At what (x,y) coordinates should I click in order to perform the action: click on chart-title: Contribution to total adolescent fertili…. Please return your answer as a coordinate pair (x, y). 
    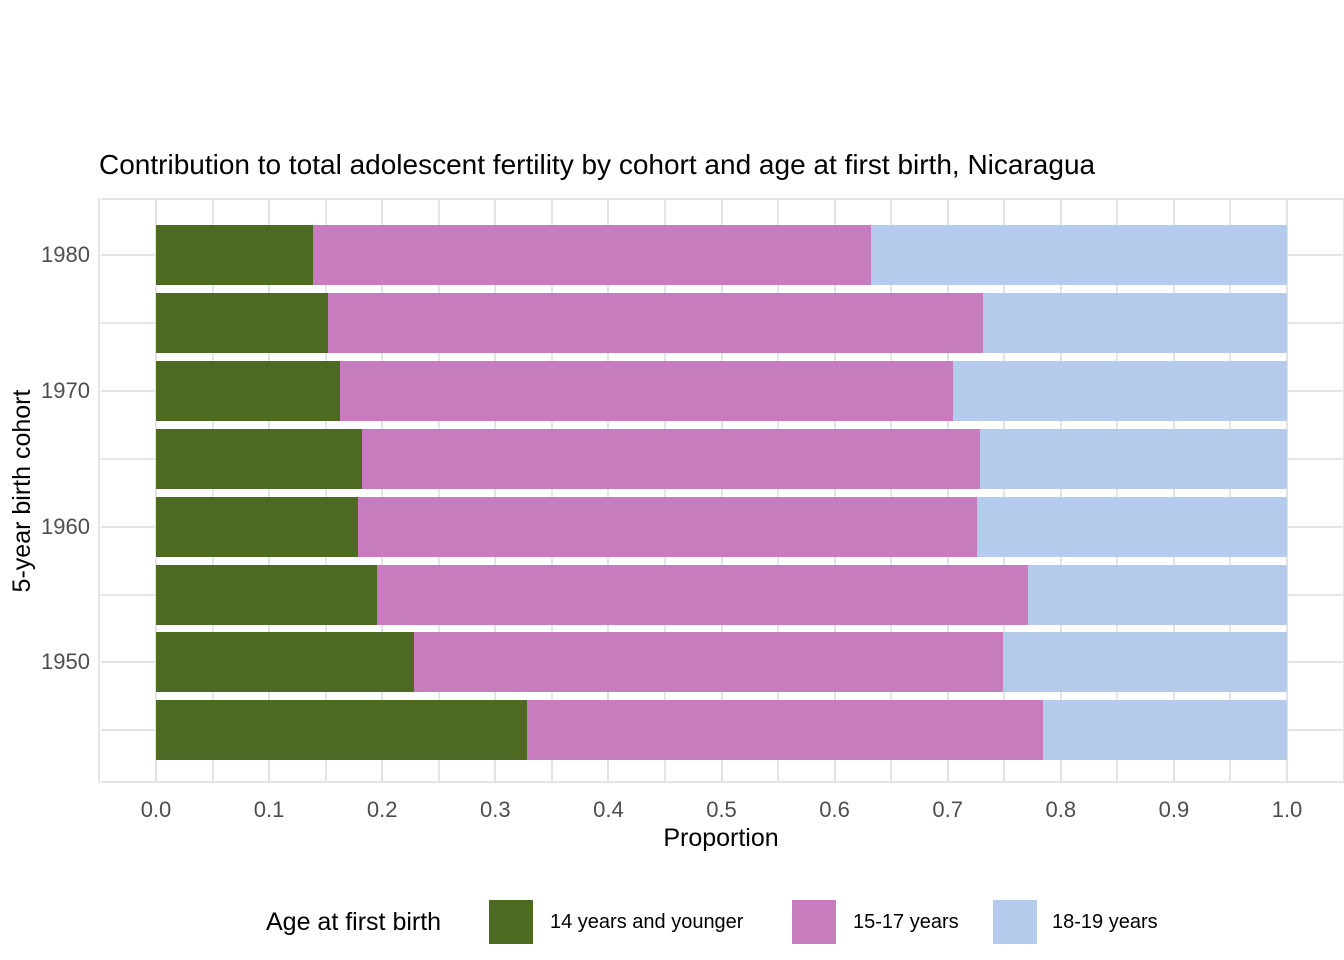
    Looking at the image, I should click on (597, 164).